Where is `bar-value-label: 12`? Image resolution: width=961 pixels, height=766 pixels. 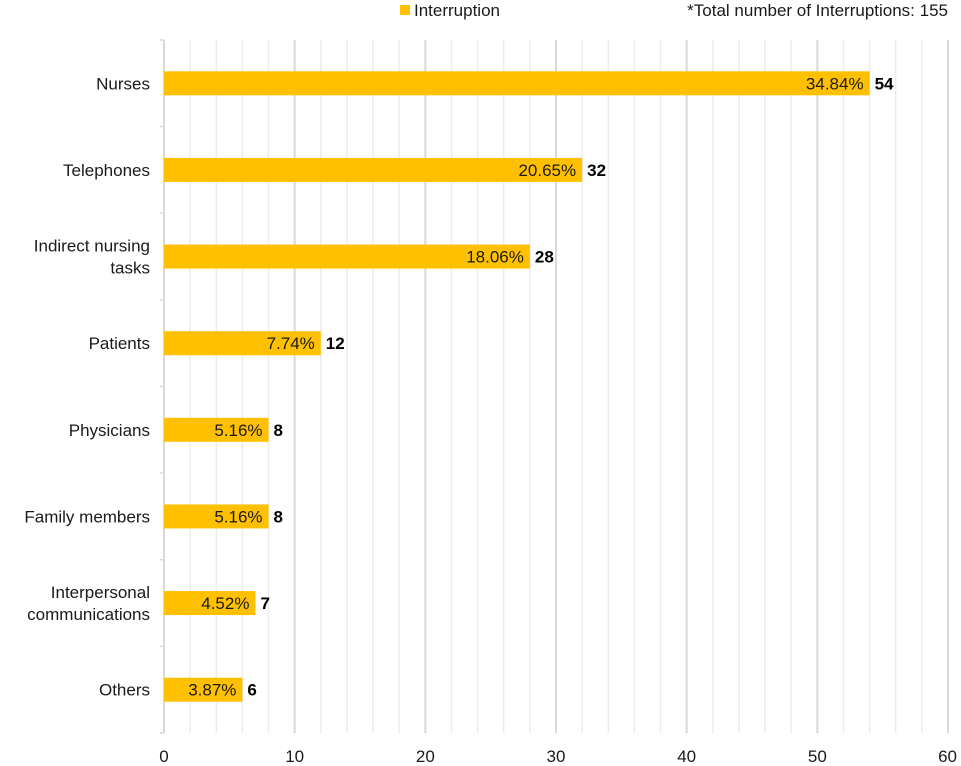
bar-value-label: 12 is located at coordinates (335, 343).